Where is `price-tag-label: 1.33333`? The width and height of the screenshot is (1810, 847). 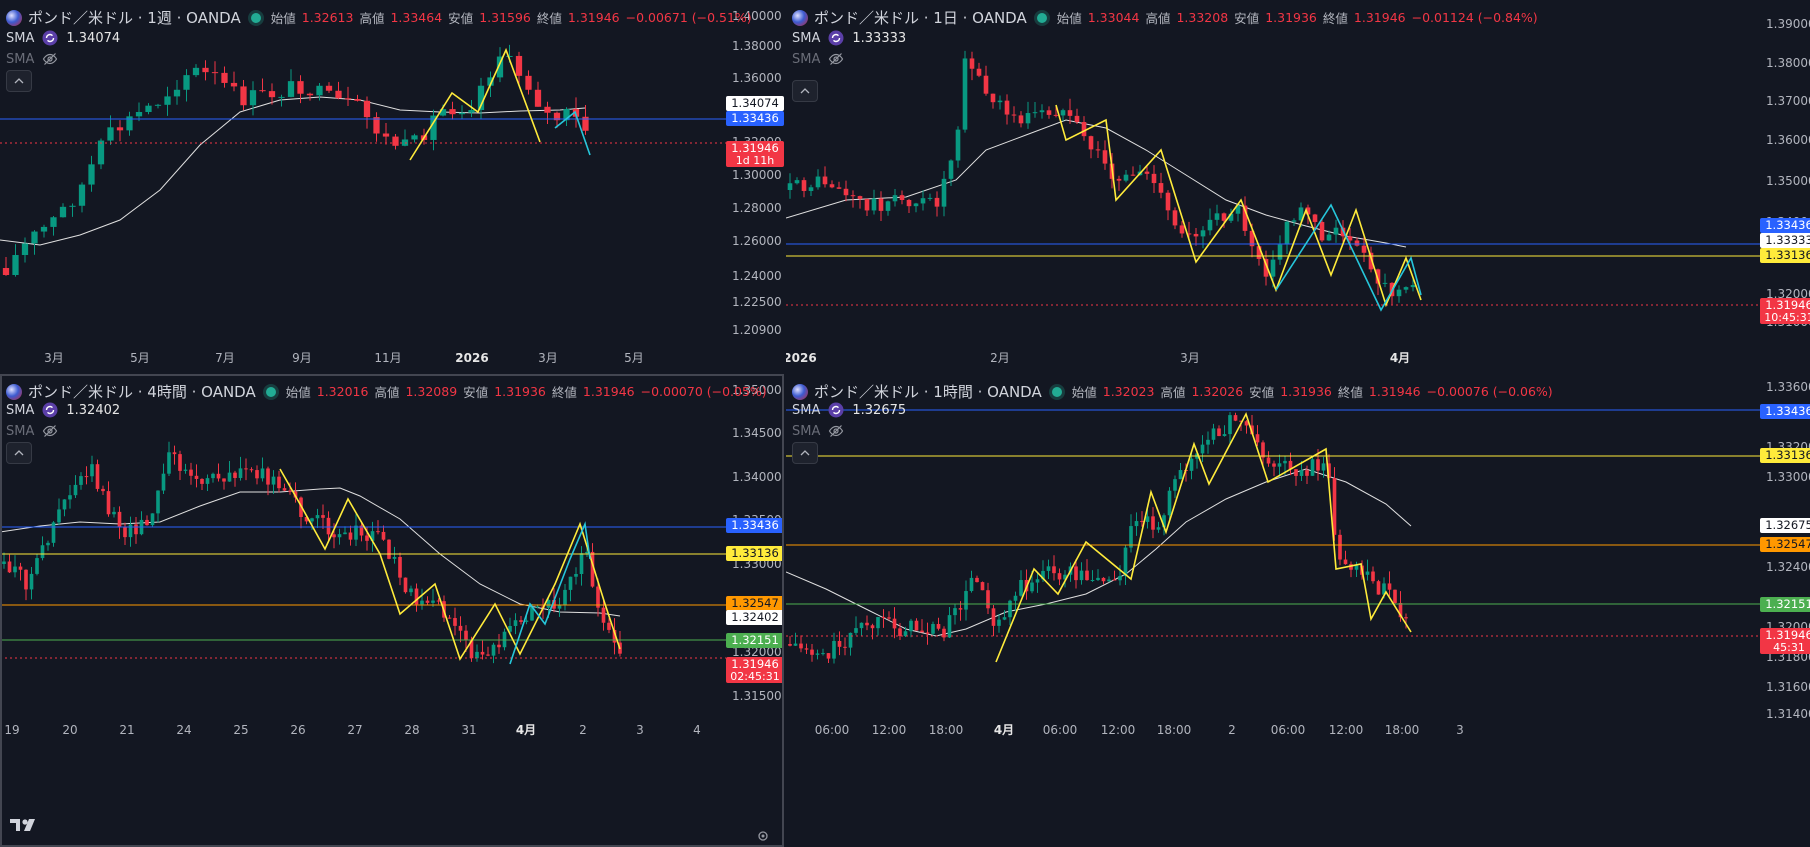
price-tag-label: 1.33333 is located at coordinates (1787, 240).